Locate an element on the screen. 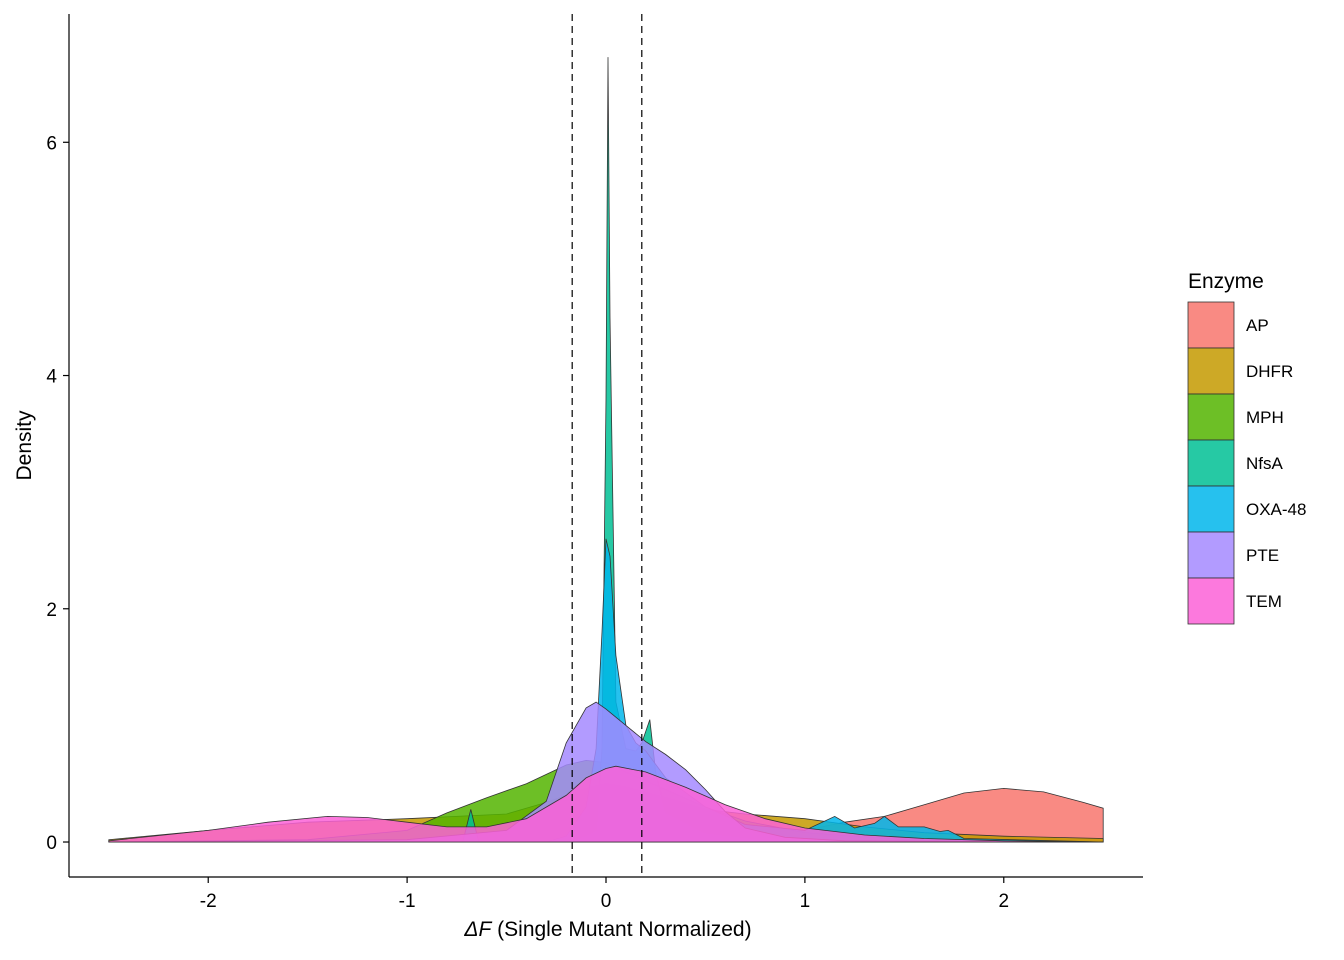 This screenshot has height=960, width=1344. x-tick-label: -2 is located at coordinates (208, 901).